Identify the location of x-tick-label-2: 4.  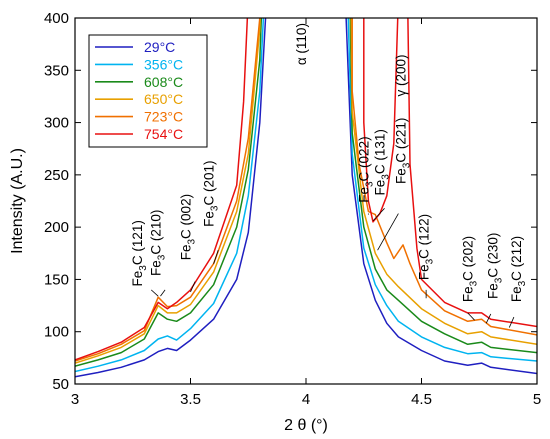
(306, 399).